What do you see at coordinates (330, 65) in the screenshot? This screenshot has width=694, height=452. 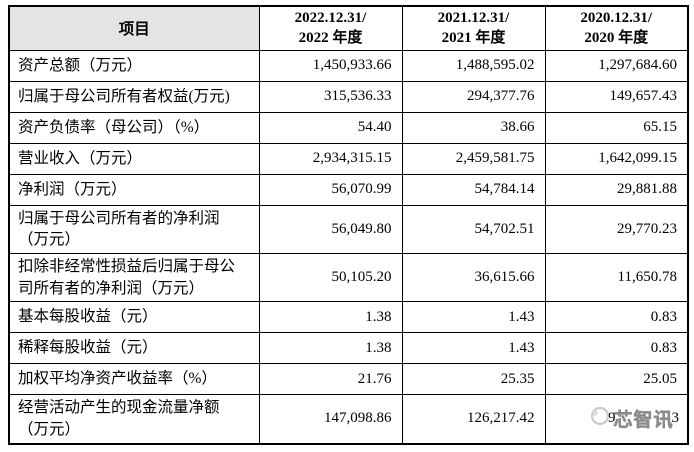 I see `cell-value: 1,450,933.66` at bounding box center [330, 65].